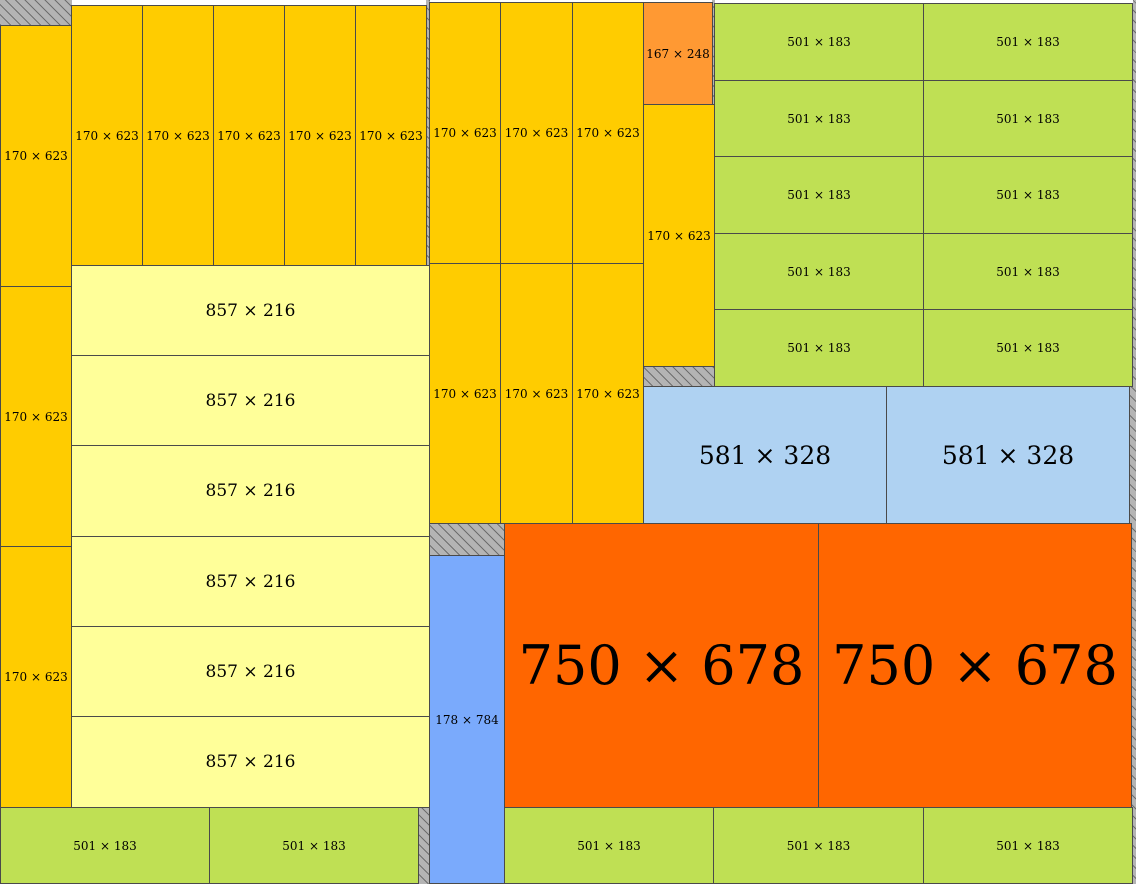 The width and height of the screenshot is (1136, 884). Describe the element at coordinates (107, 135) in the screenshot. I see `p170-top-1: 170 × 623` at that location.